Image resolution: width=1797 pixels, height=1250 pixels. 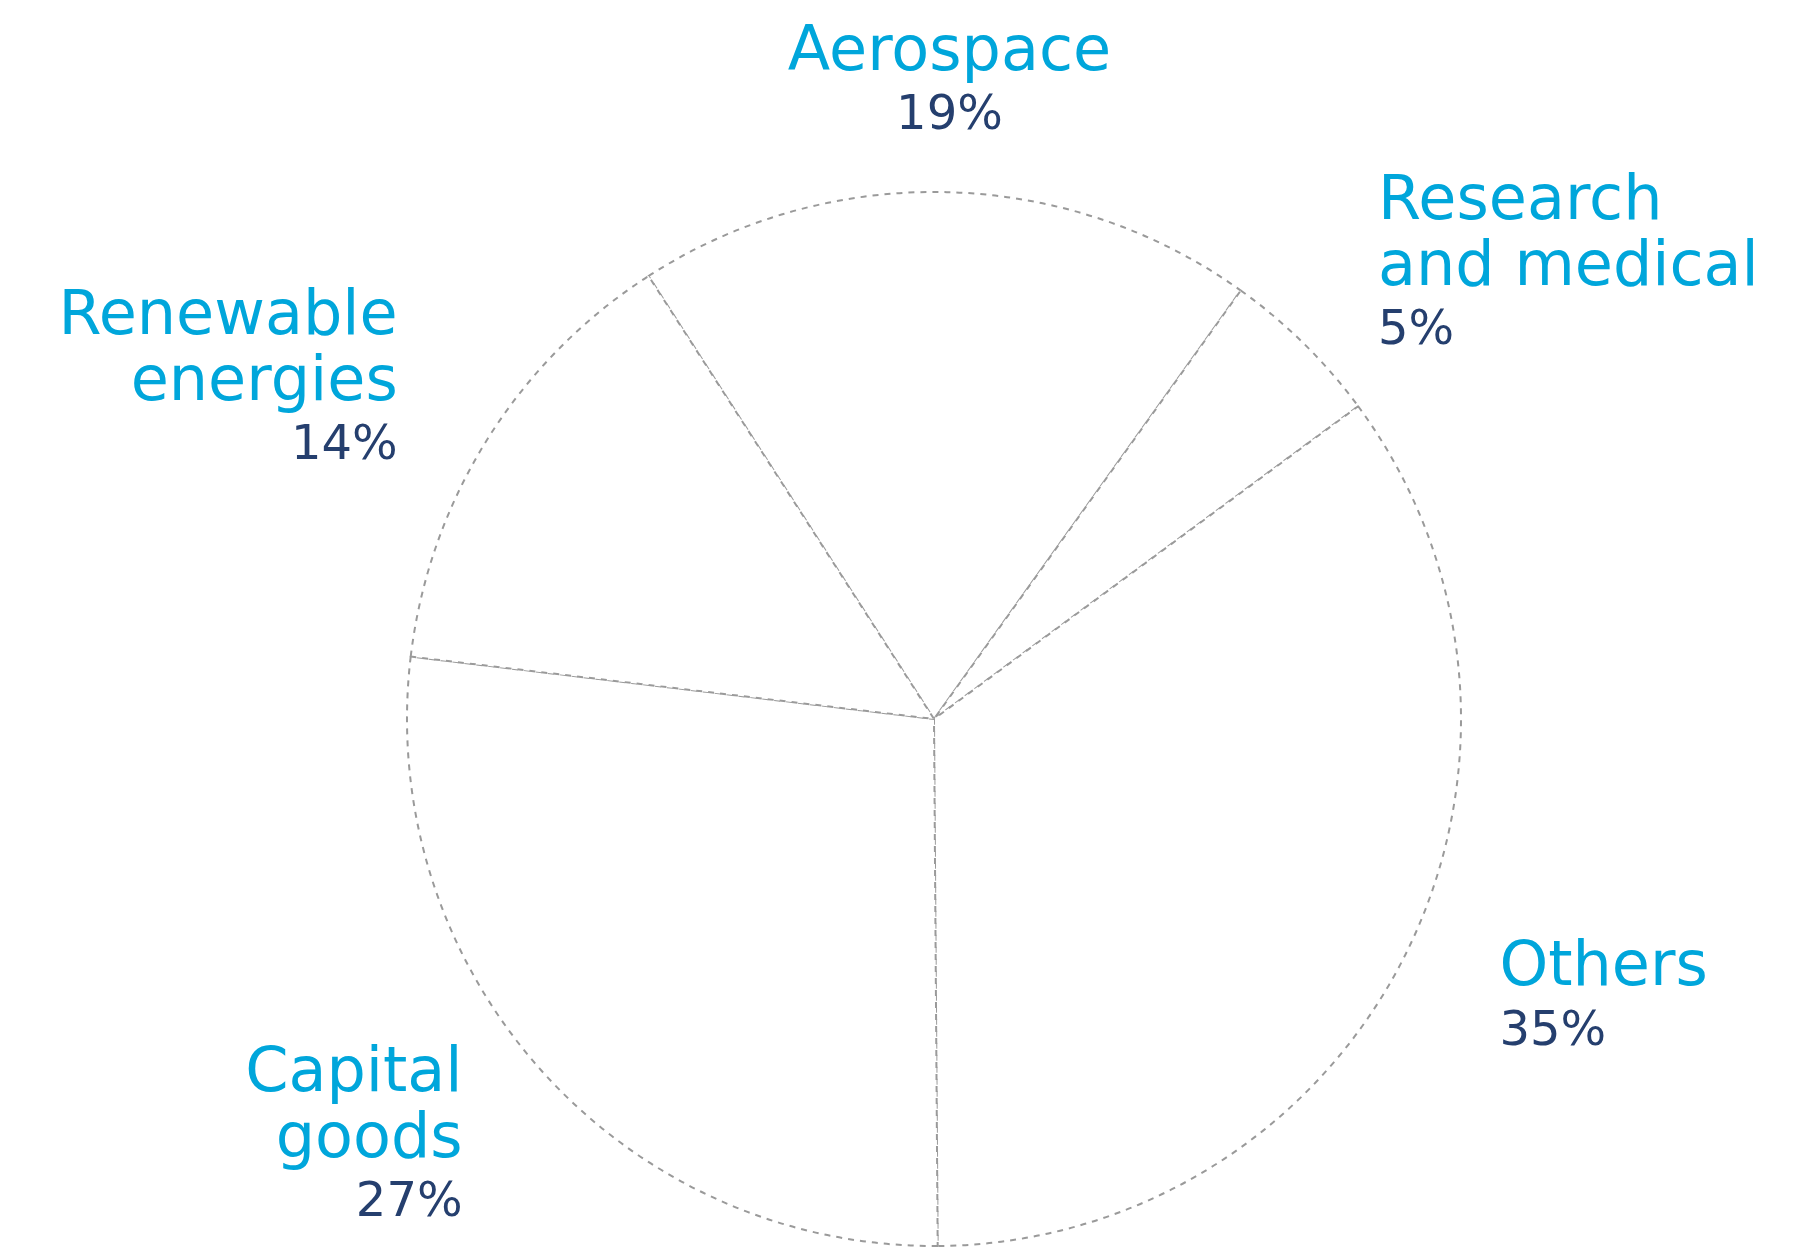 I want to click on data-label: 27%, so click(x=409, y=1198).